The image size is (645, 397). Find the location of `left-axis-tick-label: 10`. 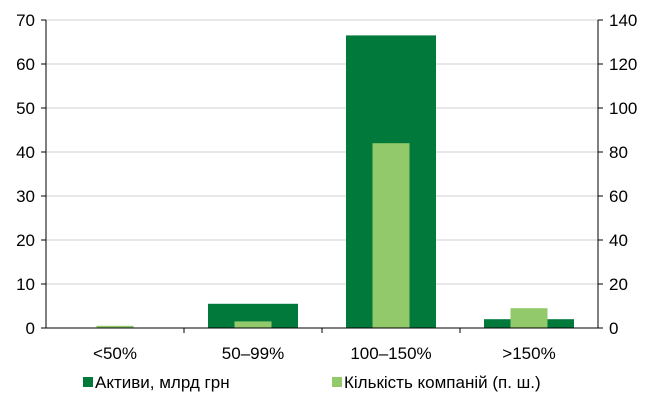

left-axis-tick-label: 10 is located at coordinates (25, 284).